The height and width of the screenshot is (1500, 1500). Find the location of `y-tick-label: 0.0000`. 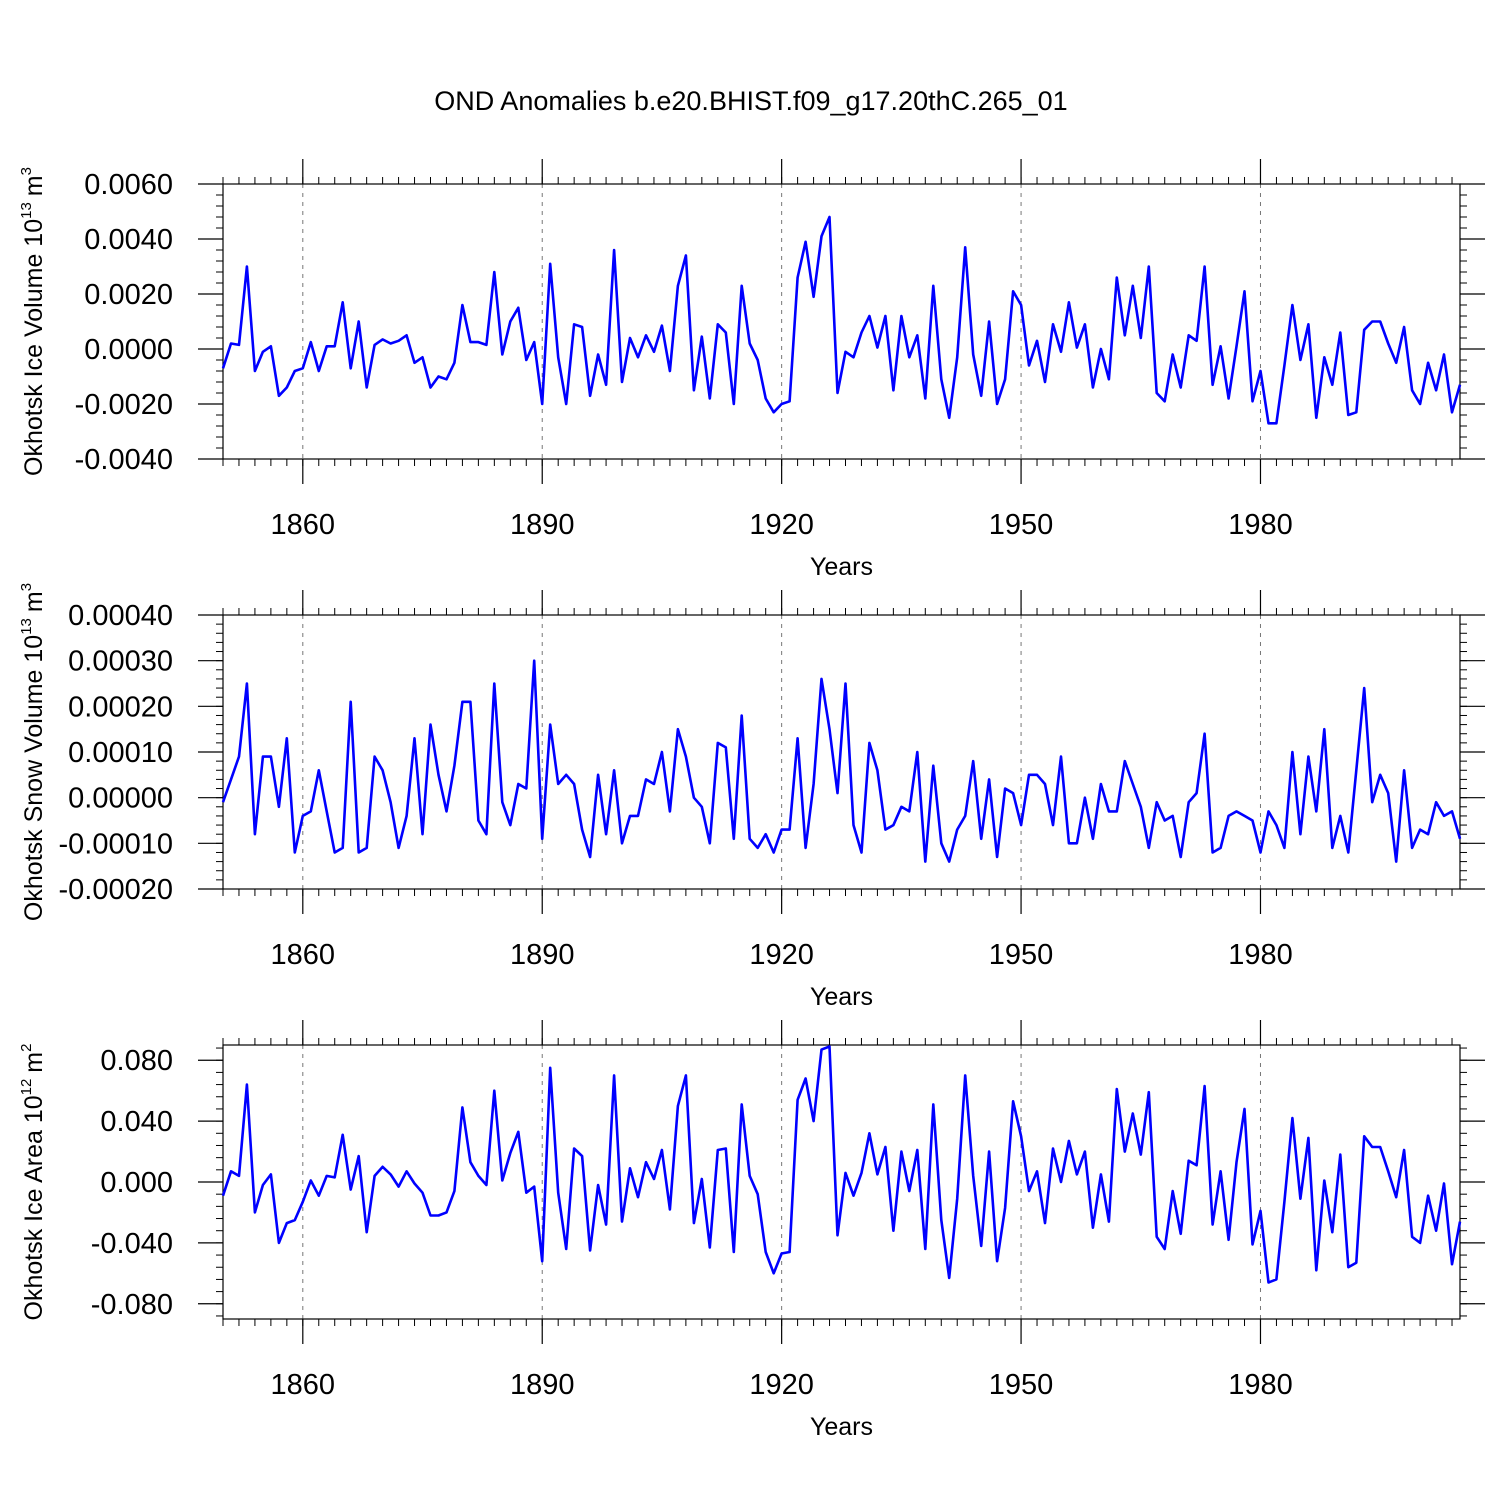

y-tick-label: 0.0000 is located at coordinates (128, 350).